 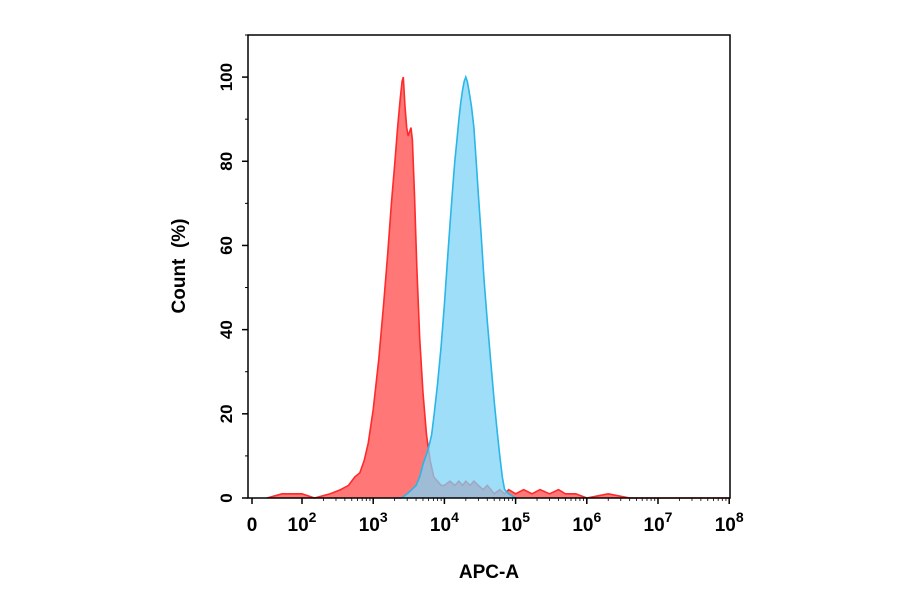 What do you see at coordinates (226, 77) in the screenshot?
I see `y-tick-label: 100` at bounding box center [226, 77].